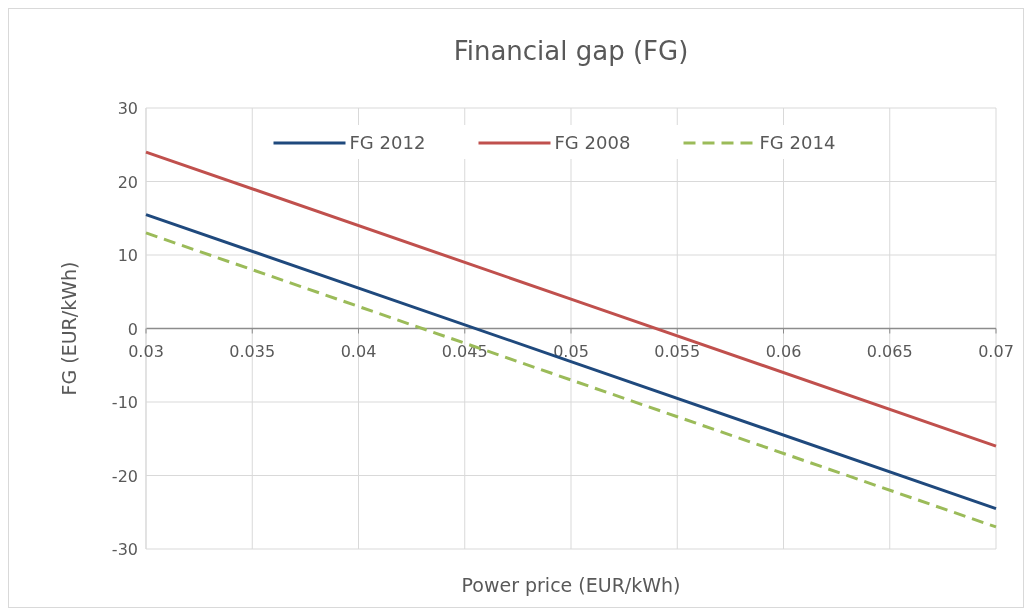  Describe the element at coordinates (124, 402) in the screenshot. I see `y-tick-label: -10` at that location.